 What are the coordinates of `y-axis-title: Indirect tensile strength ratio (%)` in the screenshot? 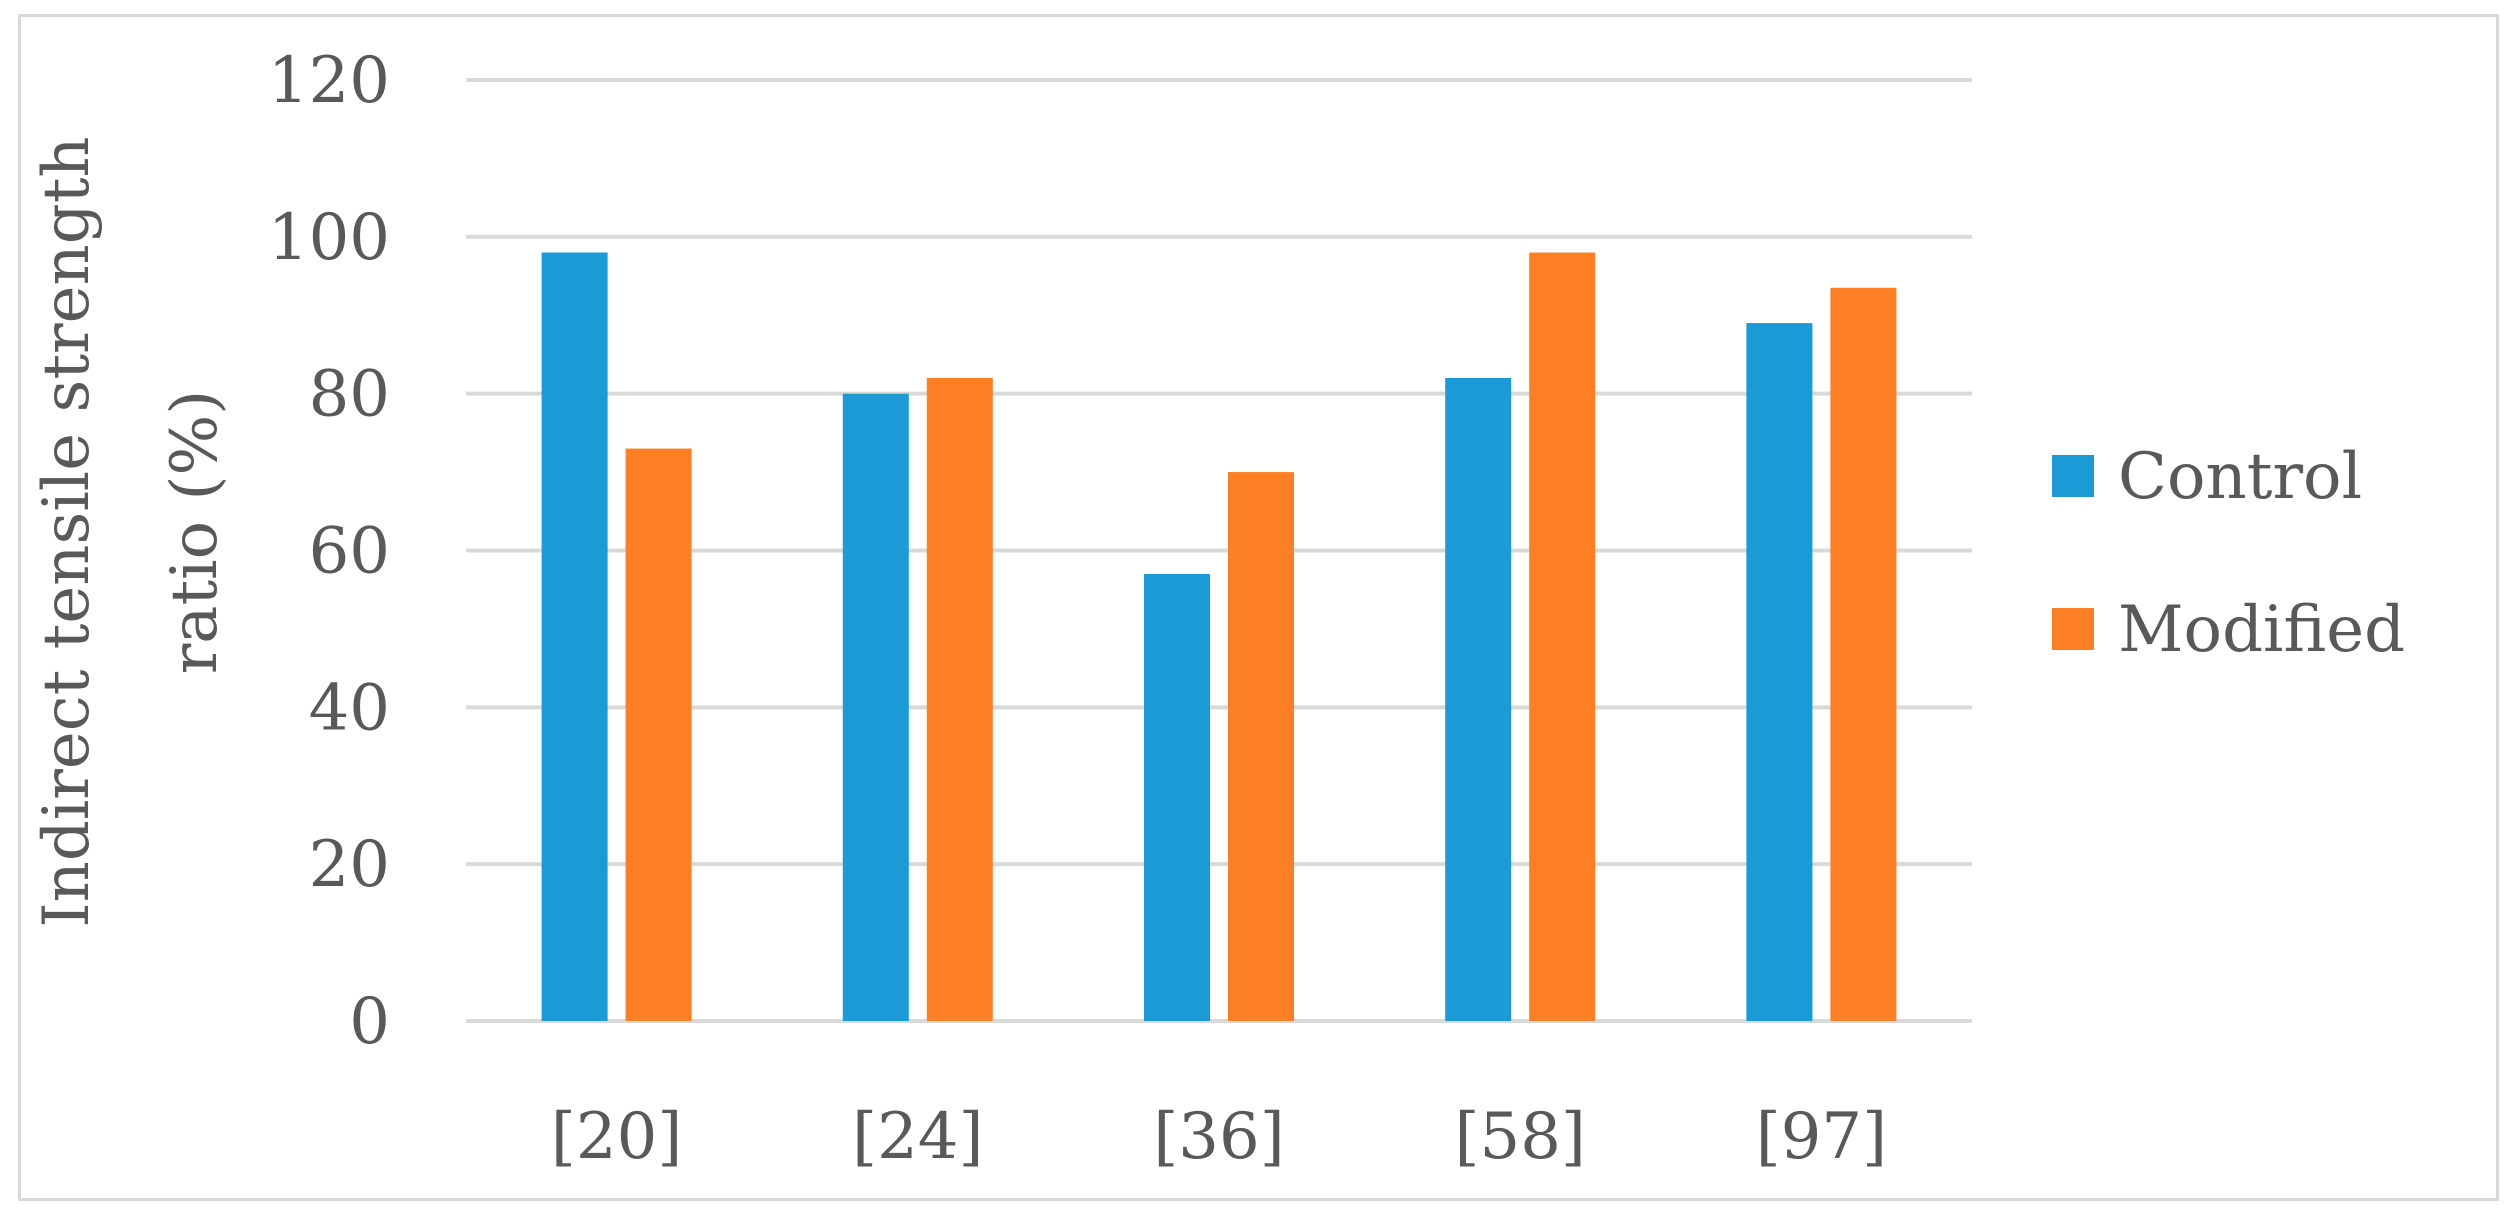 It's located at (131, 531).